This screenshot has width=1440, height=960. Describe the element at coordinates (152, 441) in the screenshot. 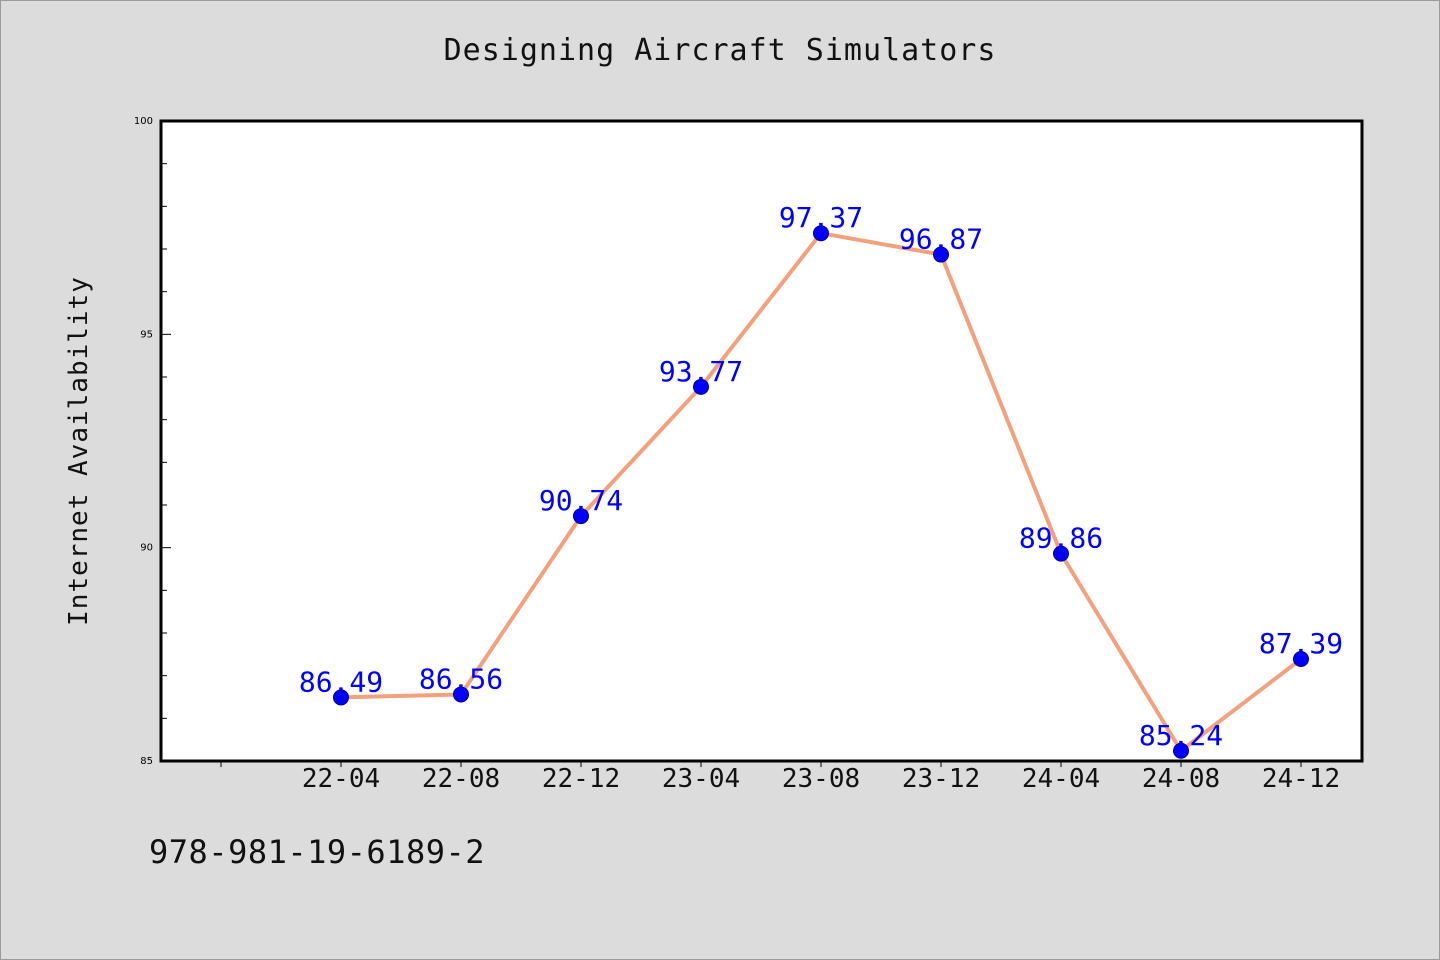

I see `y-axis: 85 90 95 100` at that location.